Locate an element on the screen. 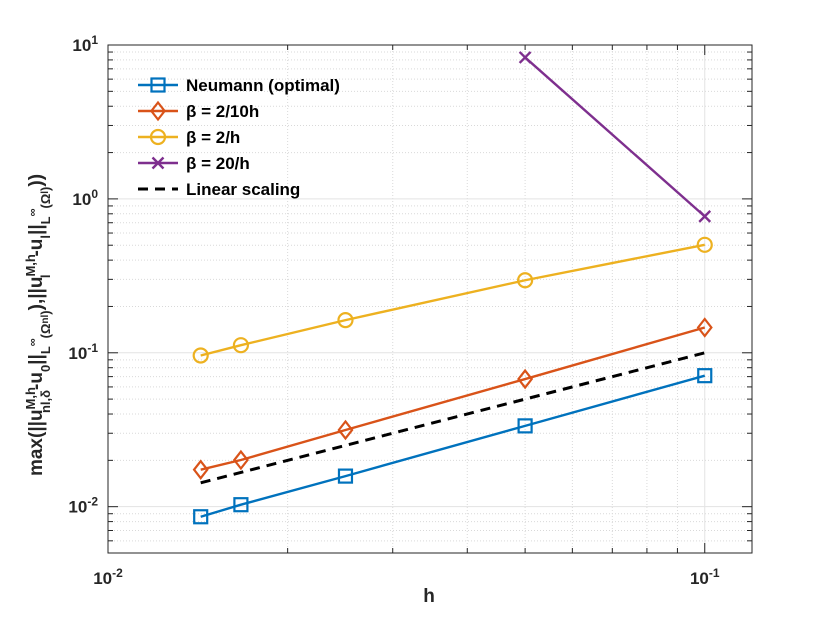  x-tick-label: 10⁻¹ is located at coordinates (705, 577).